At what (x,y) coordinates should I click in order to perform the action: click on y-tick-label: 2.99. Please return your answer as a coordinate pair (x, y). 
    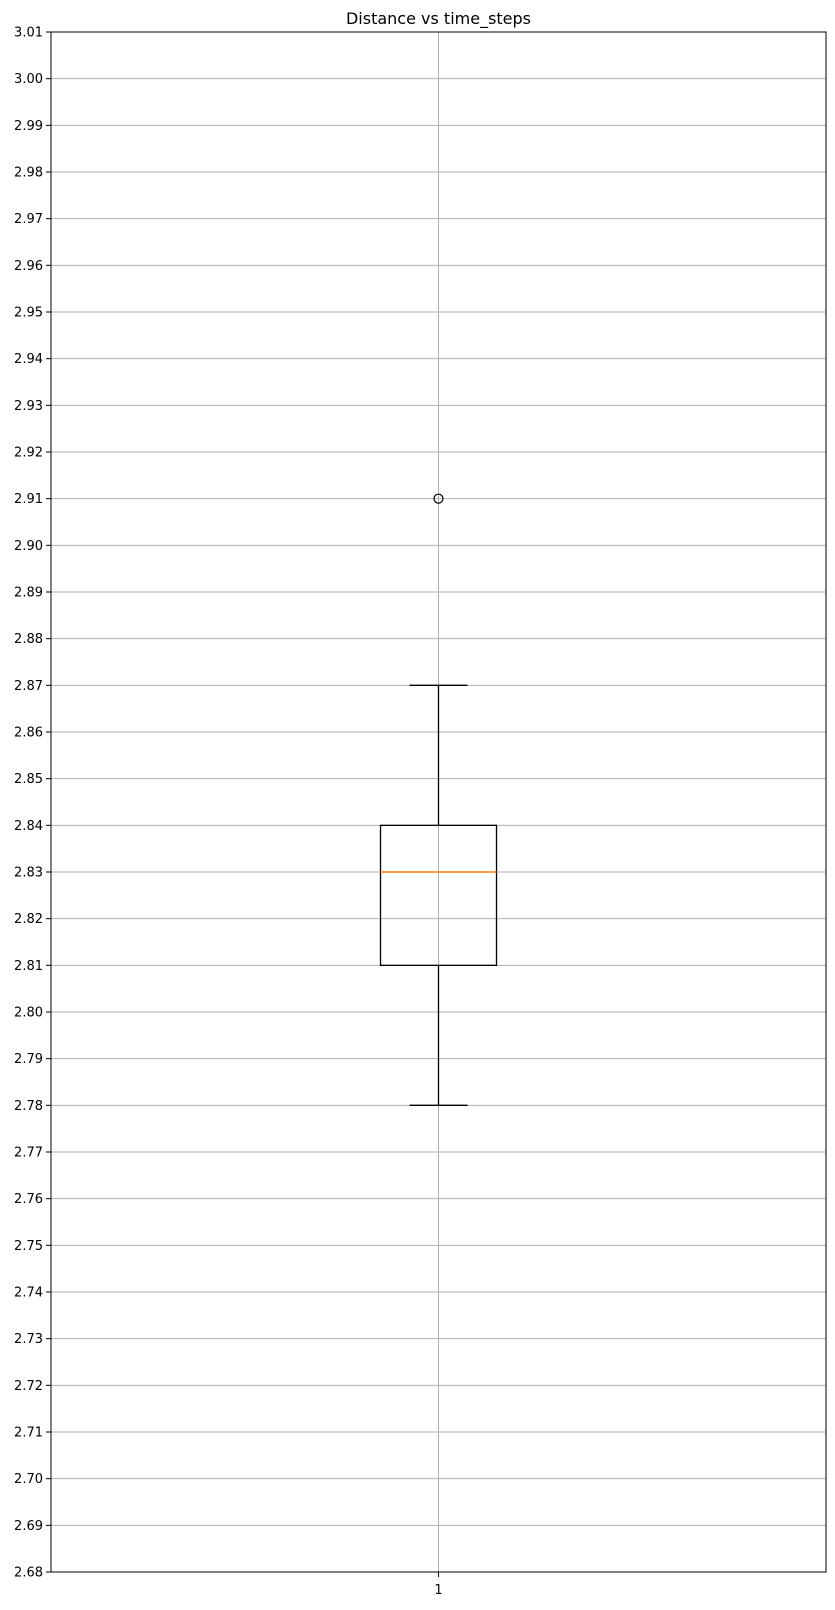
    Looking at the image, I should click on (28, 126).